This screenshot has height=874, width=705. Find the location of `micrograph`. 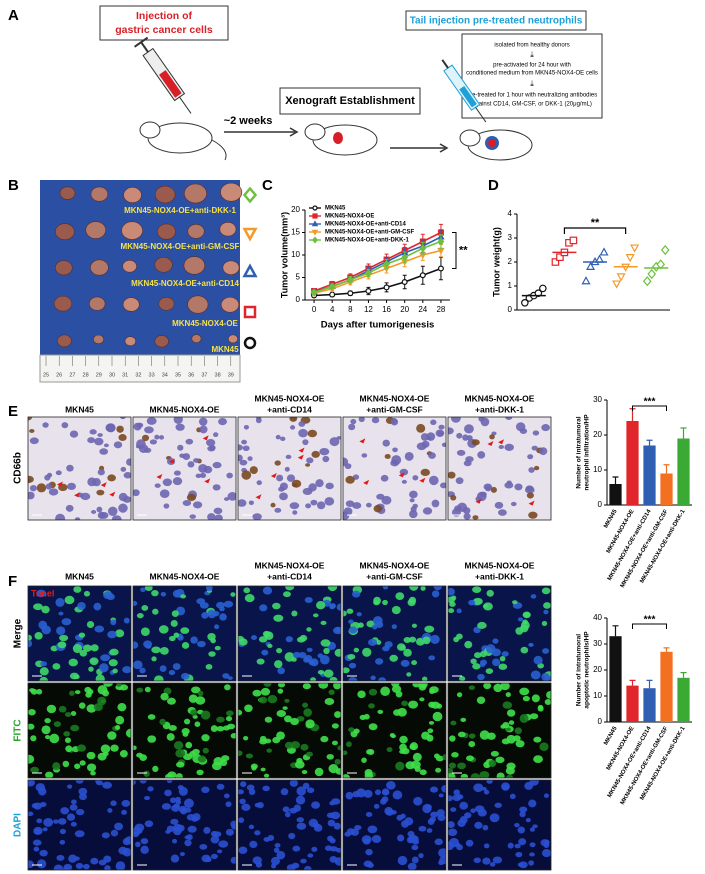

micrograph is located at coordinates (184, 633).